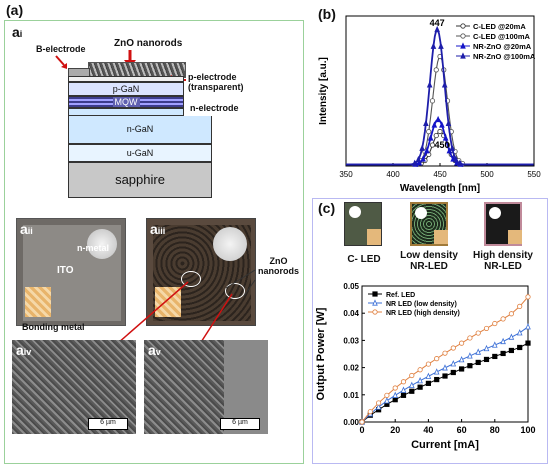 The image size is (550, 468). I want to click on series-line-b, so click(440, 97).